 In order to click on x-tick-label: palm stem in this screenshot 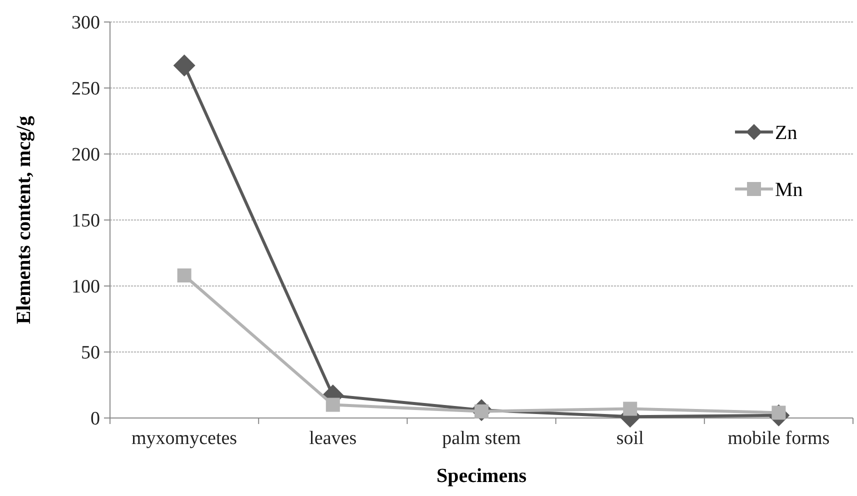, I will do `click(482, 438)`.